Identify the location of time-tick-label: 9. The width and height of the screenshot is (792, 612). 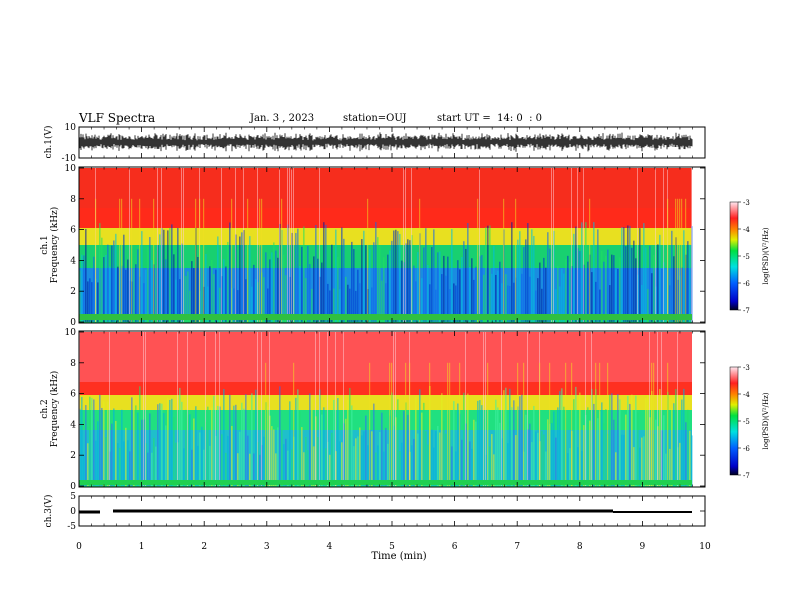
(643, 547).